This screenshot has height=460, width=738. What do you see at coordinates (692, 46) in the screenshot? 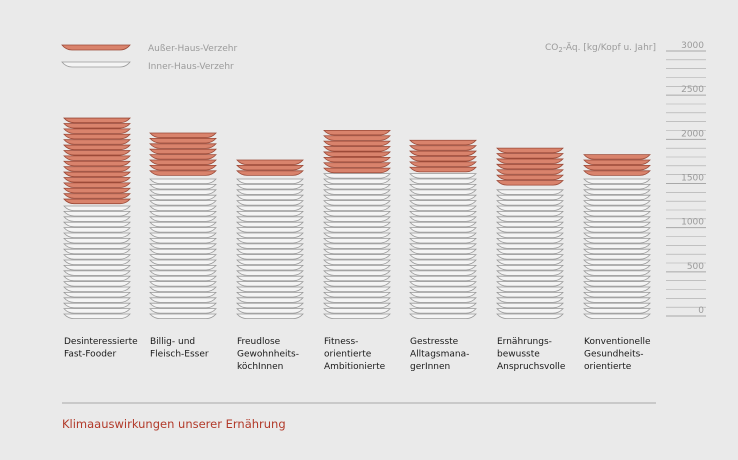
I see `y-tick-label: 3000` at bounding box center [692, 46].